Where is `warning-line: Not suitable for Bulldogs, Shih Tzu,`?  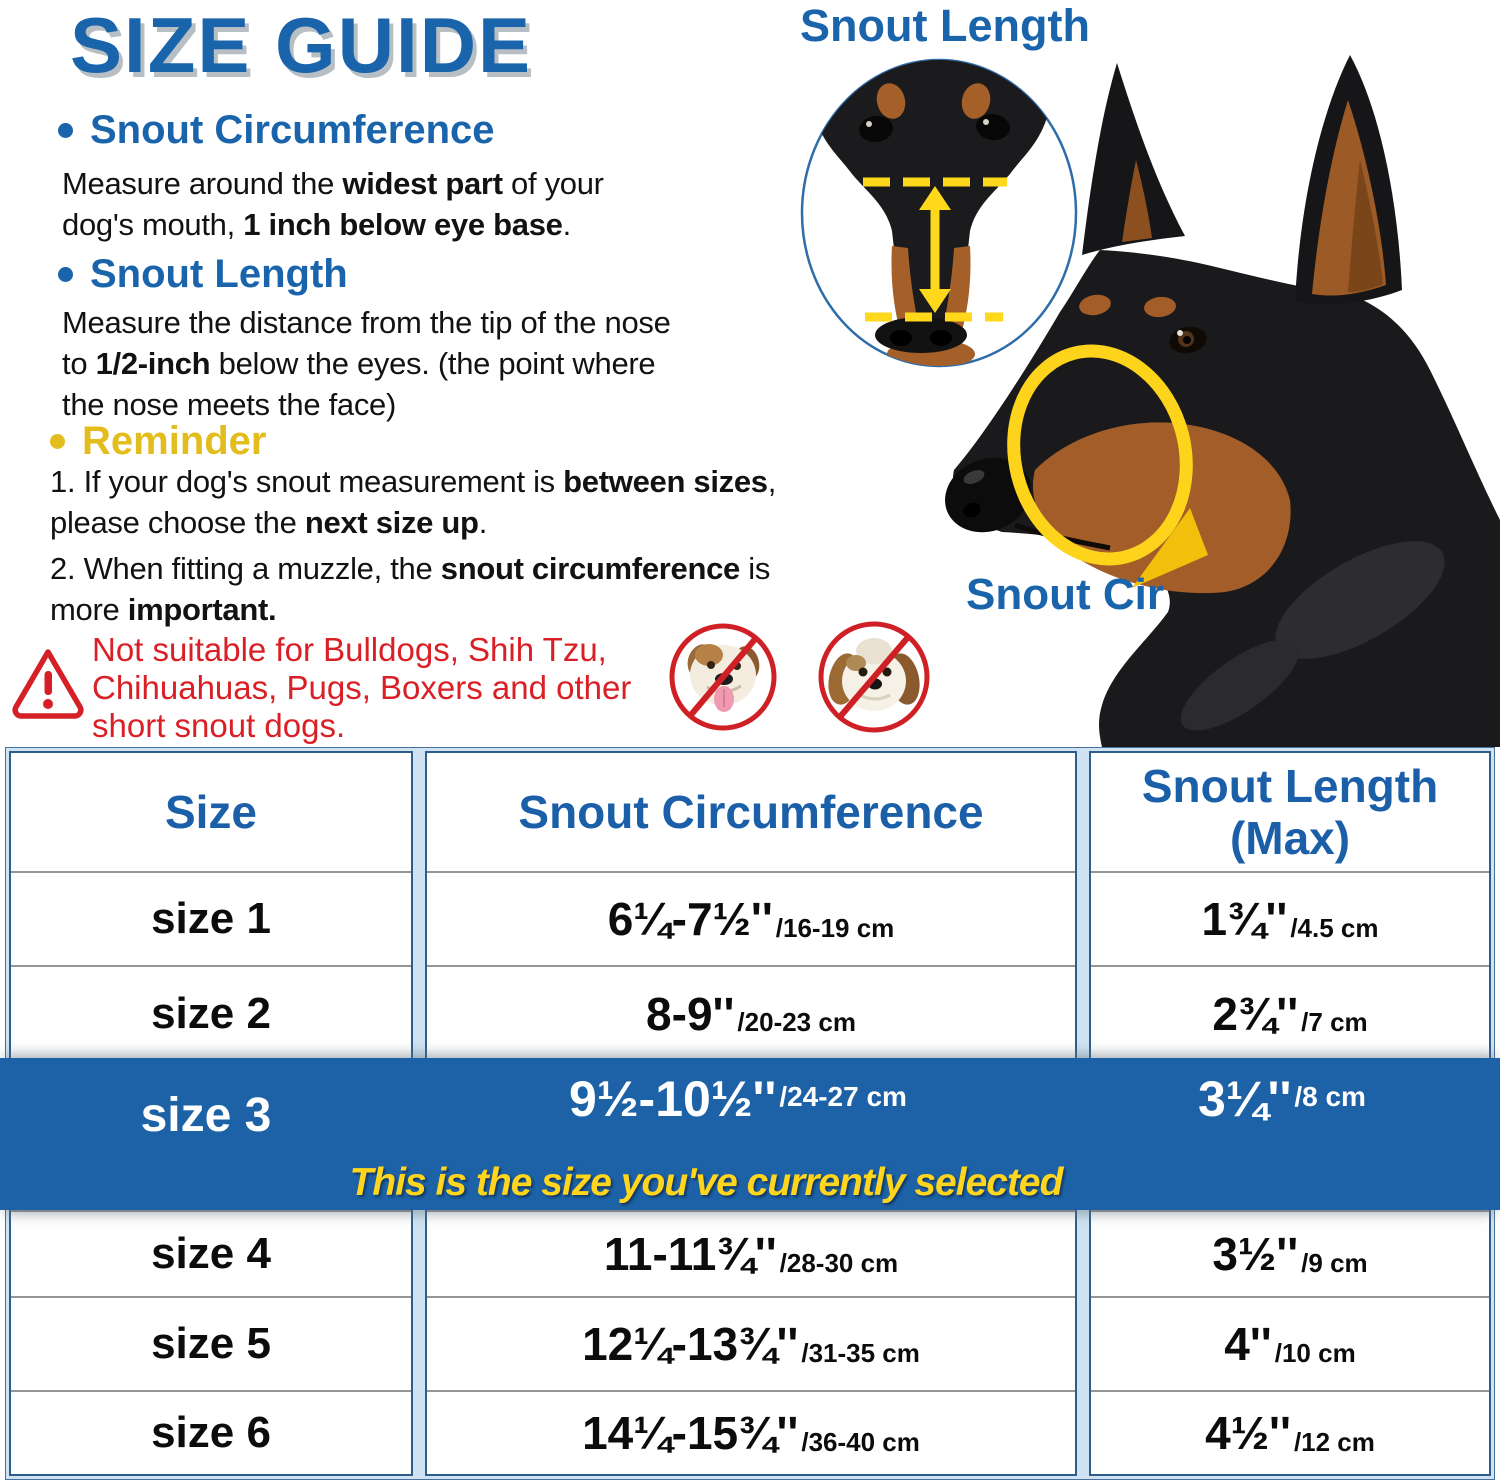 warning-line: Not suitable for Bulldogs, Shih Tzu, is located at coordinates (349, 649).